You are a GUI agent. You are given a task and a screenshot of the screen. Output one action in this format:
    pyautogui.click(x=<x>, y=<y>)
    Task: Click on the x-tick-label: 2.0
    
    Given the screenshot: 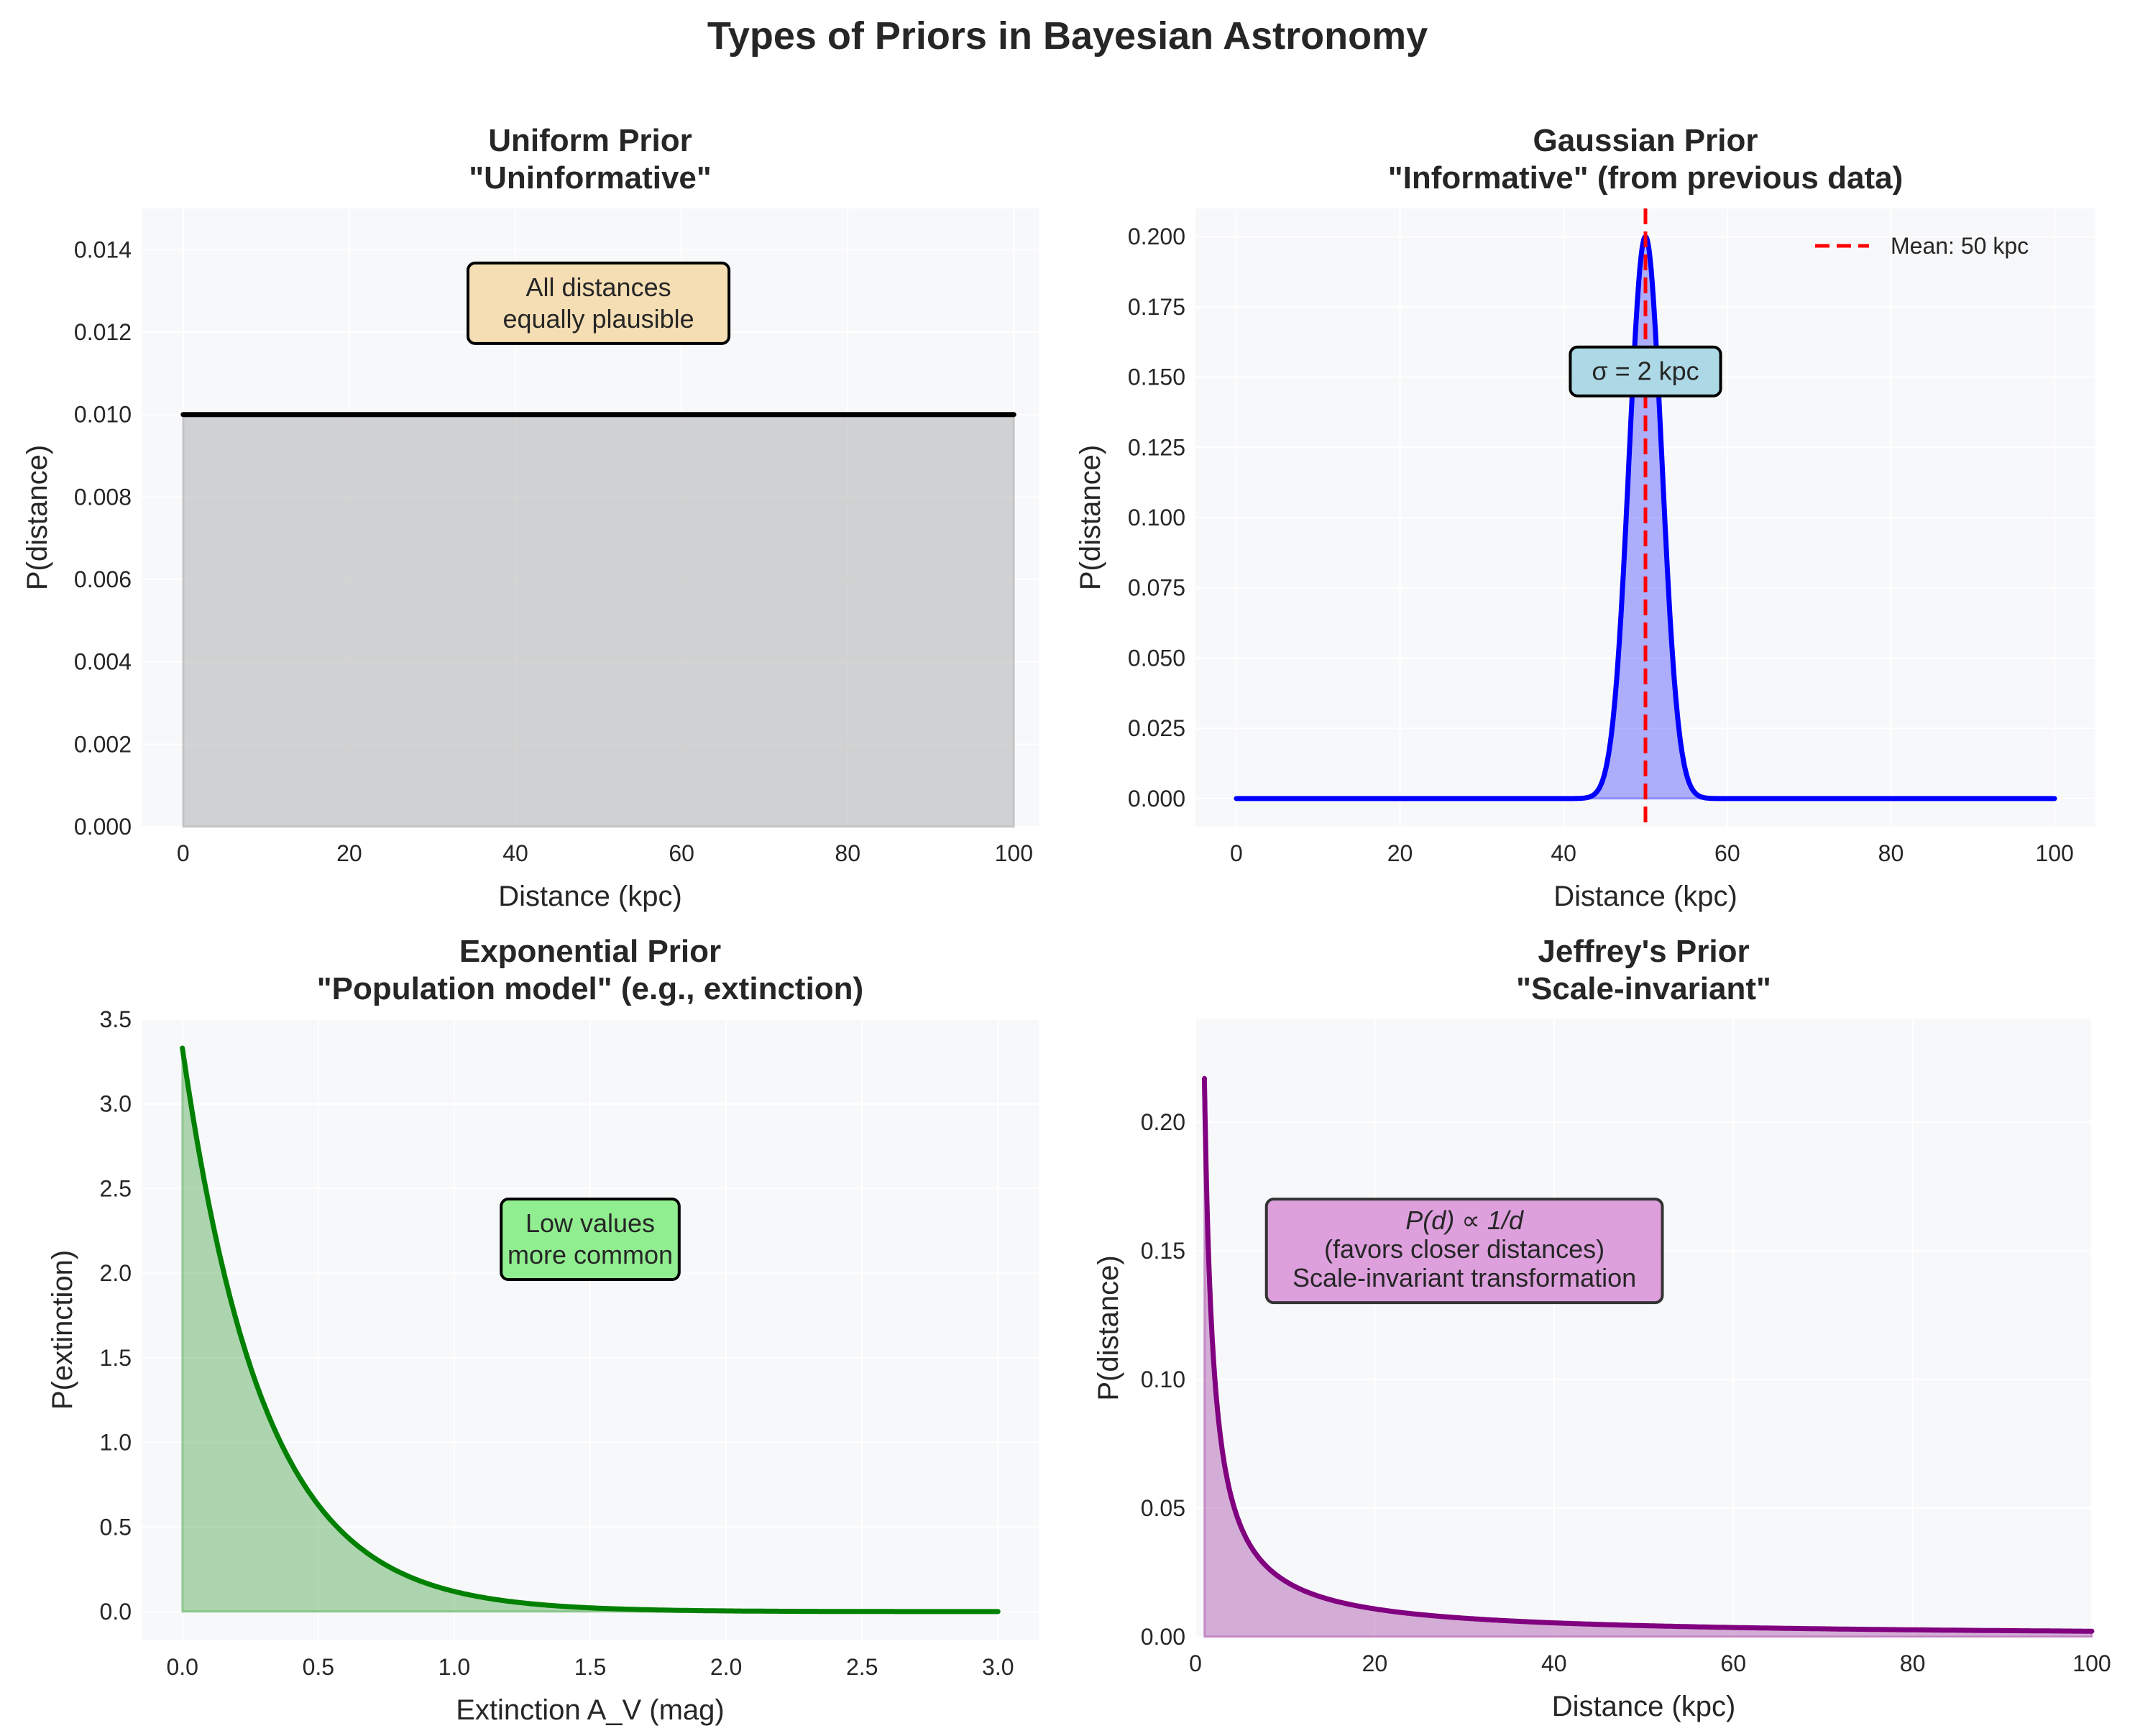 What is the action you would take?
    pyautogui.click(x=726, y=1667)
    